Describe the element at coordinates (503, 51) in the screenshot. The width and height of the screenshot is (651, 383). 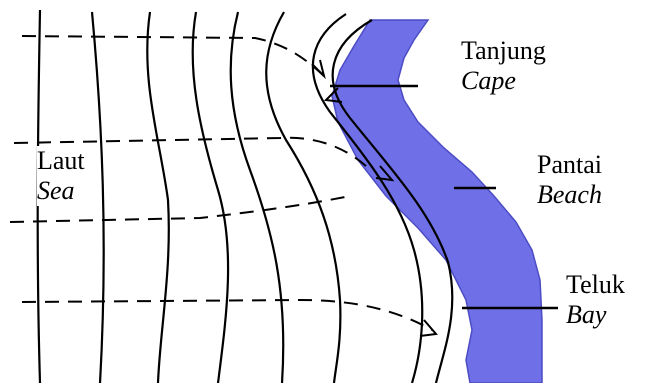
I see `label-cape-local: Tanjung` at that location.